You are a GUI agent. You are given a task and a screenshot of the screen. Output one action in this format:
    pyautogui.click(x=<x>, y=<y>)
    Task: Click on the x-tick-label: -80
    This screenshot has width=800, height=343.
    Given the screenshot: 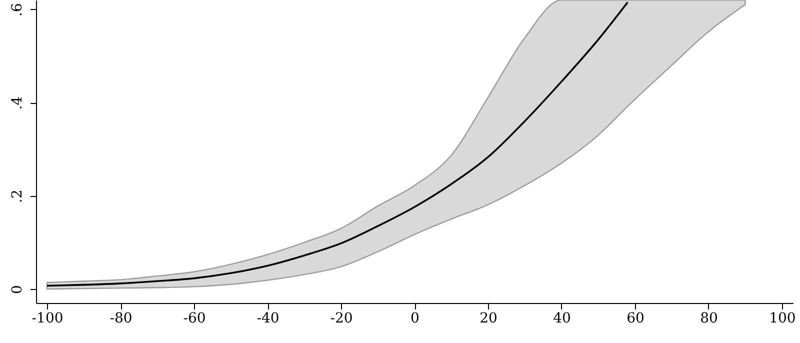 What is the action you would take?
    pyautogui.click(x=121, y=318)
    